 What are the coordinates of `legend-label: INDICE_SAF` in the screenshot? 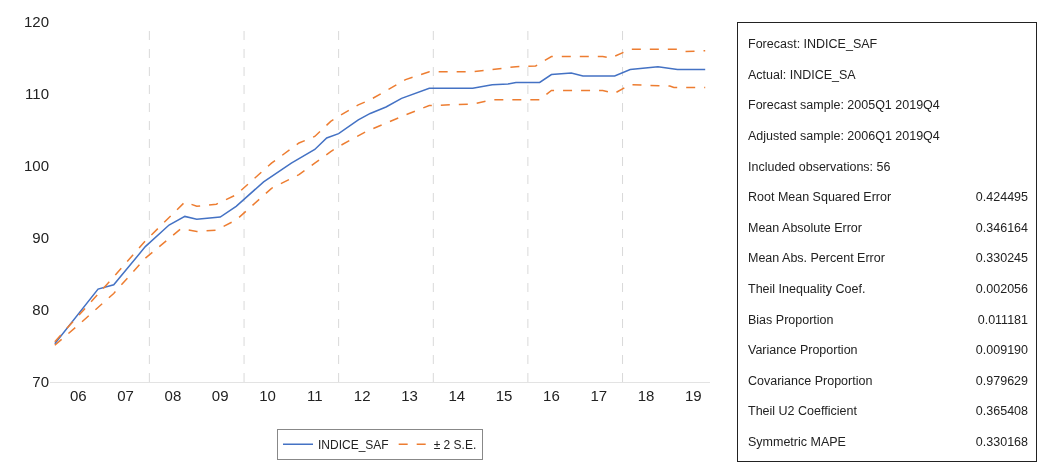 It's located at (353, 444).